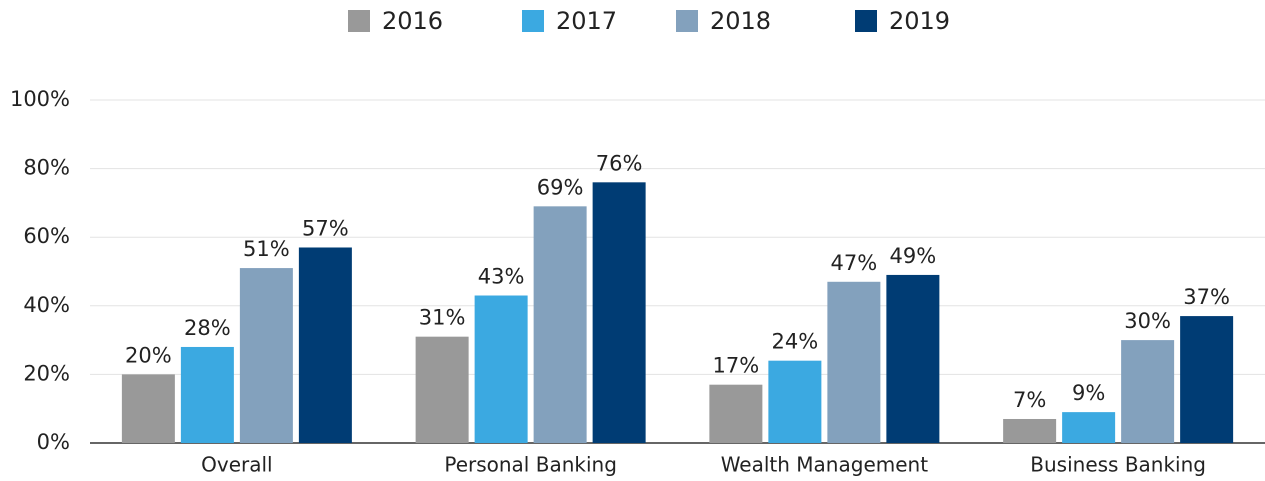 The image size is (1265, 481). What do you see at coordinates (46, 168) in the screenshot?
I see `y-tick-label: 80%` at bounding box center [46, 168].